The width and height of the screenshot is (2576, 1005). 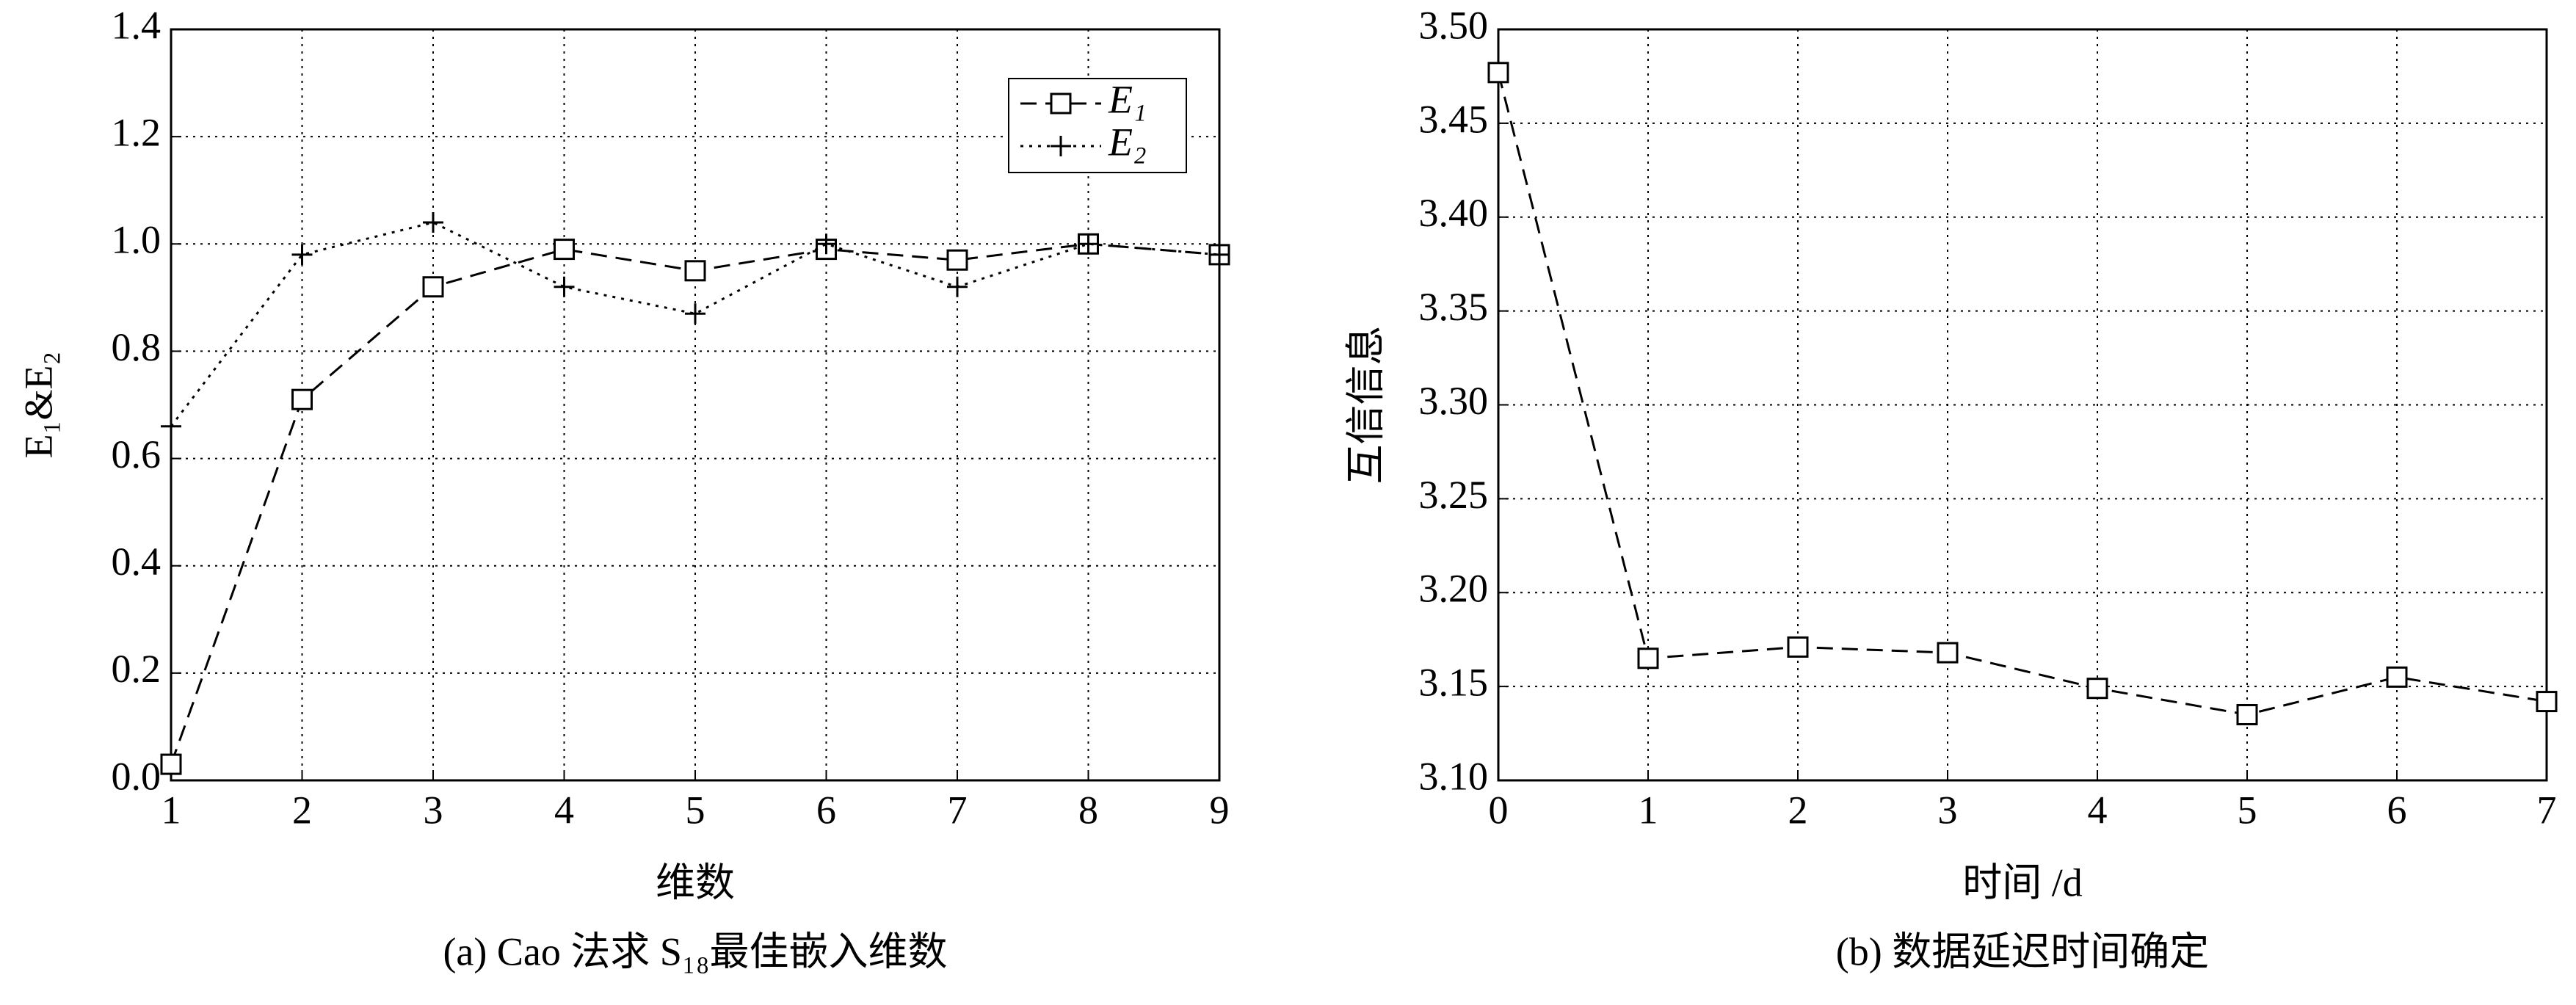 I want to click on x-tick-label: 0, so click(x=1499, y=810).